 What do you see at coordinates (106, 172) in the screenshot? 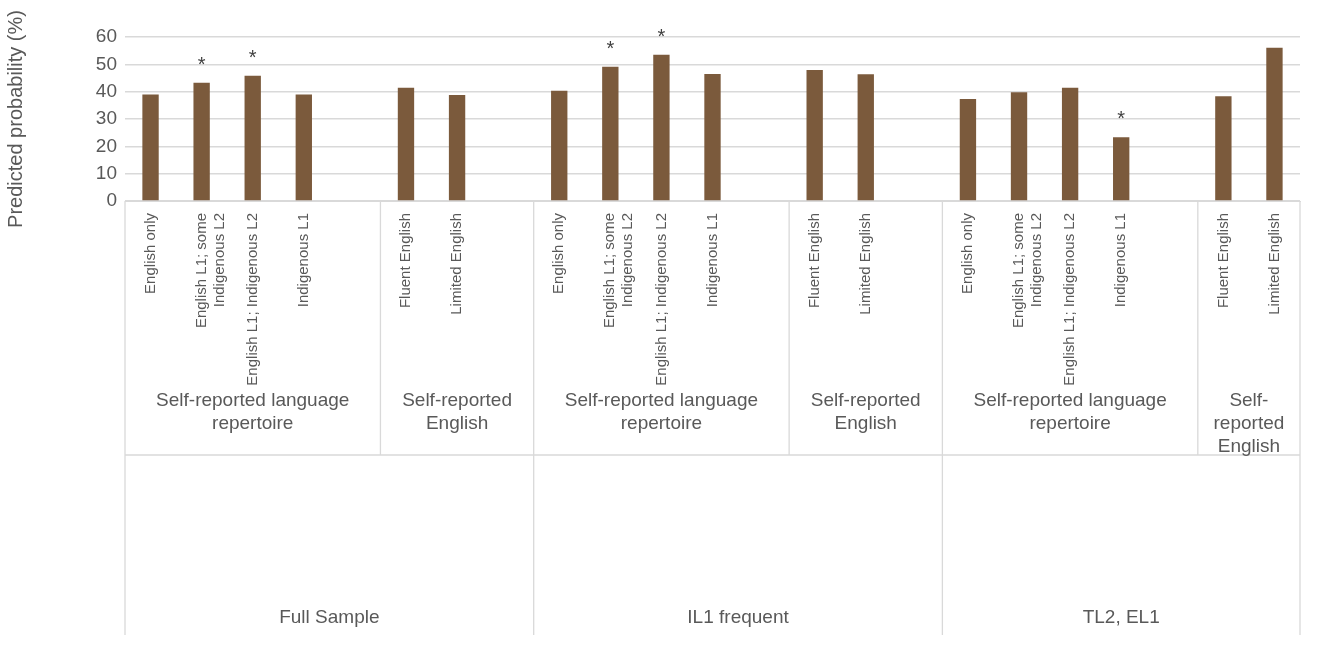
I see `y-tick-label: 10` at bounding box center [106, 172].